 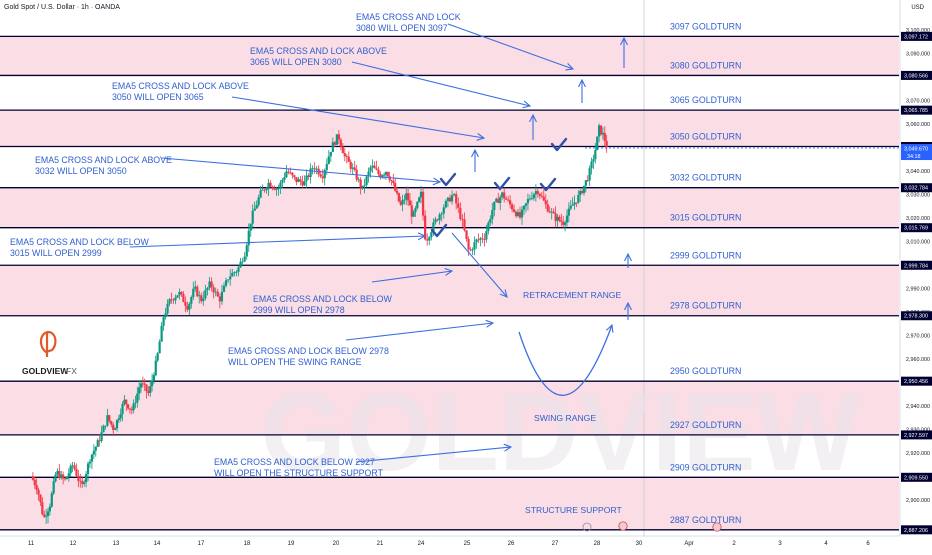 I want to click on annotation-text: EMA5 CROSS AND LOCK BELOW, so click(x=323, y=299).